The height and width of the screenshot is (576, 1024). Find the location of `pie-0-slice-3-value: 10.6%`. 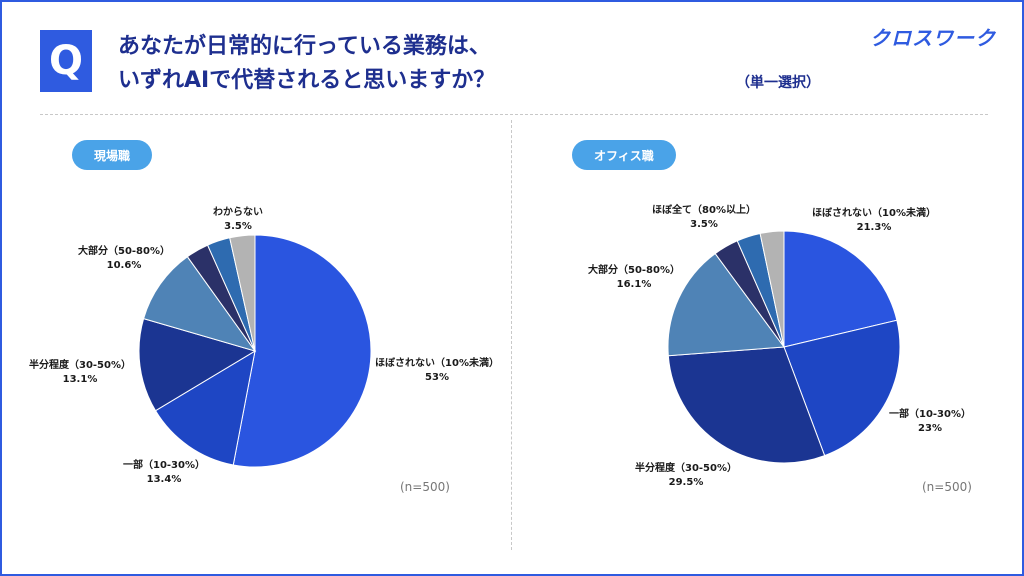

pie-0-slice-3-value: 10.6% is located at coordinates (124, 265).